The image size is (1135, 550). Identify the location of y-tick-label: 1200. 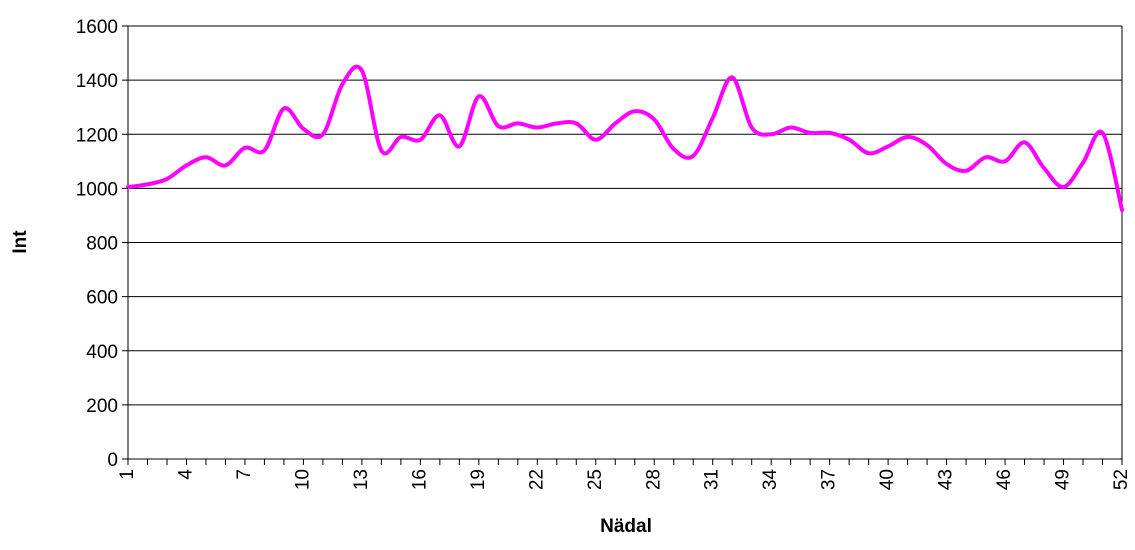
(97, 135).